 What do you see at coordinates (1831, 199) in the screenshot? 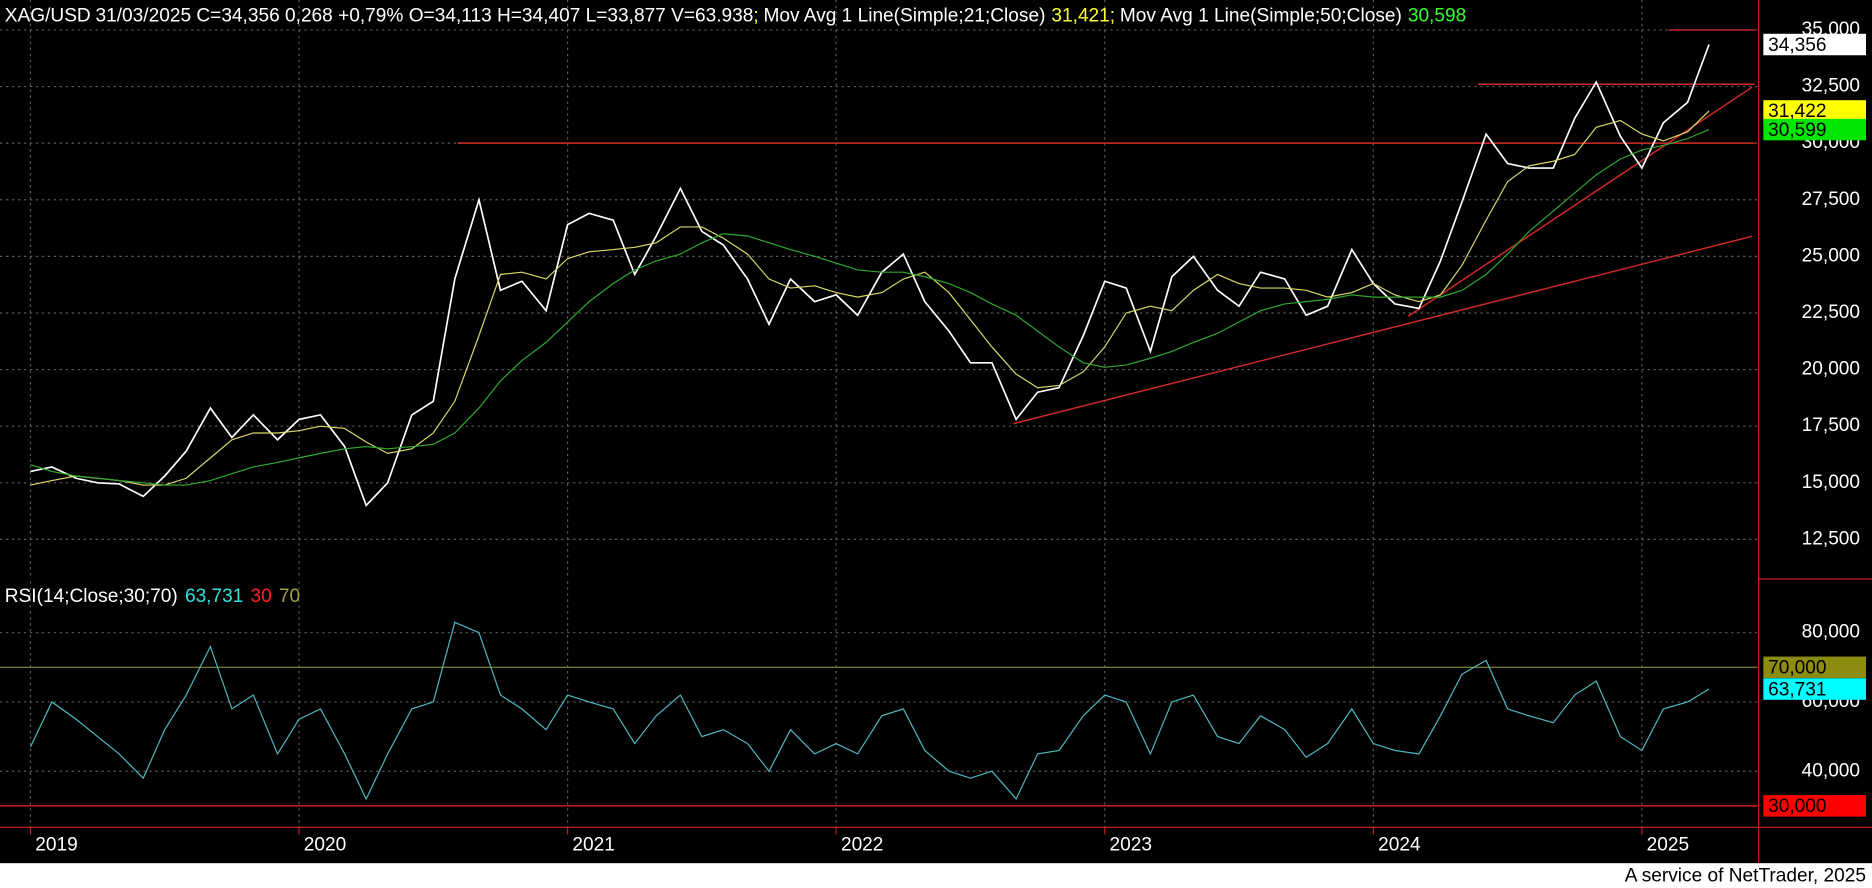
I see `y-tick-label: 27,500` at bounding box center [1831, 199].